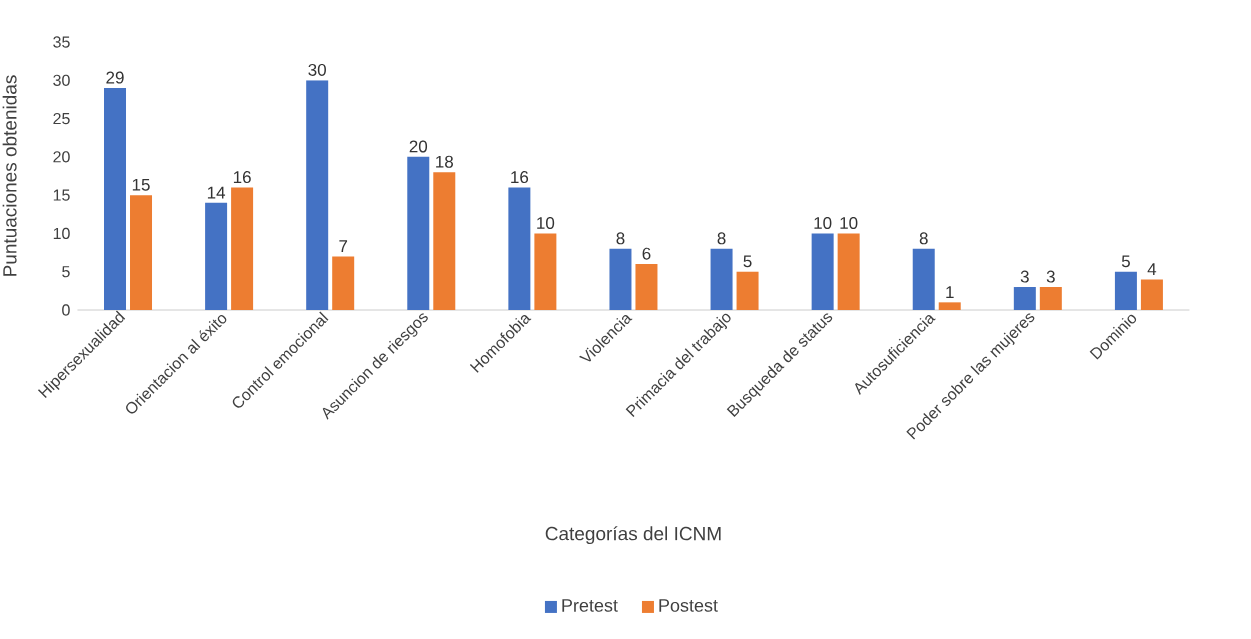 This screenshot has height=639, width=1251. I want to click on data-label: 4, so click(1152, 269).